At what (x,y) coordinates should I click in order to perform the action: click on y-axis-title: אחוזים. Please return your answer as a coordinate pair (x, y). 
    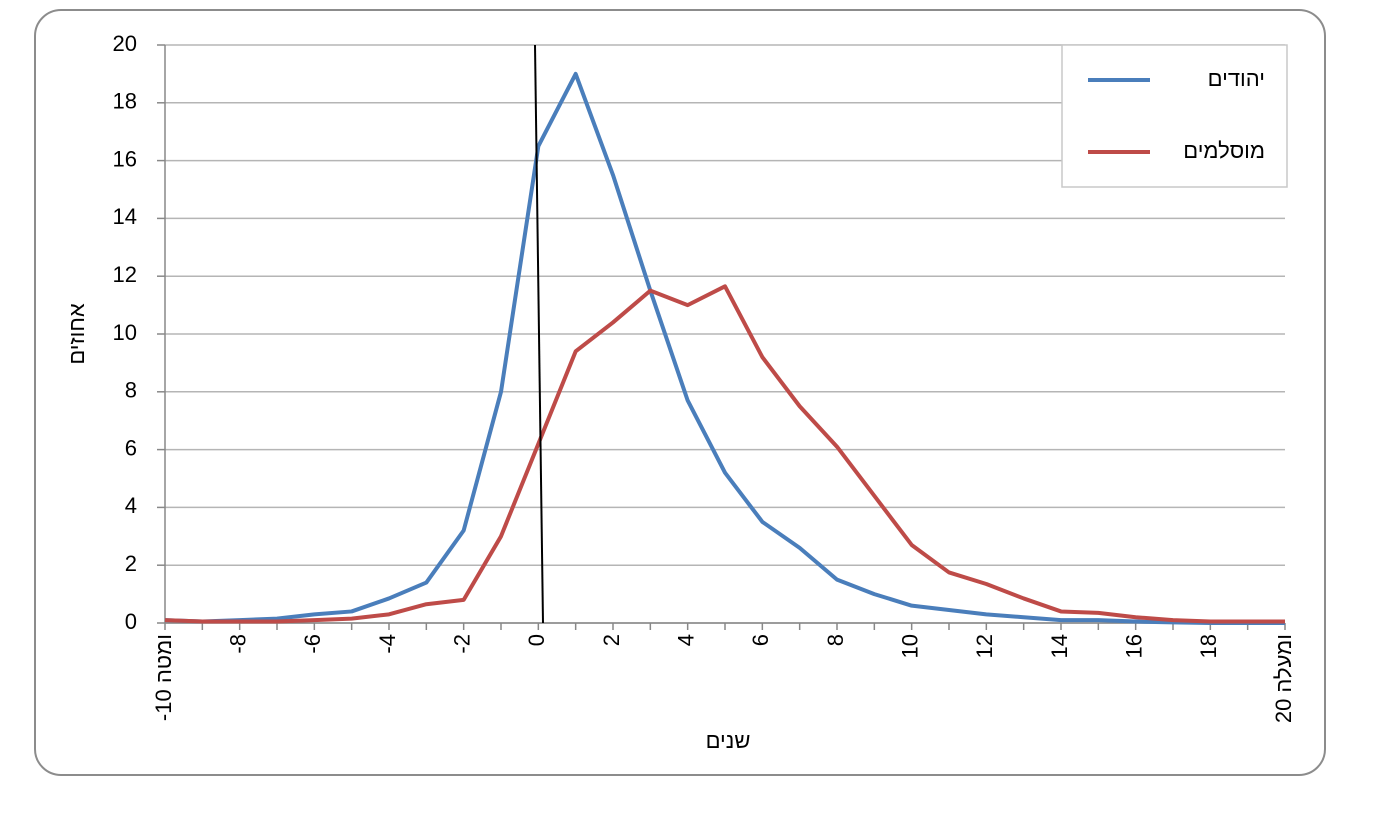
    Looking at the image, I should click on (76, 334).